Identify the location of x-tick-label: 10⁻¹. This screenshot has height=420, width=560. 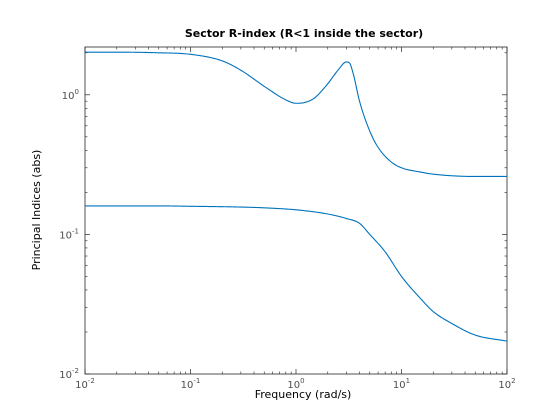
(191, 384).